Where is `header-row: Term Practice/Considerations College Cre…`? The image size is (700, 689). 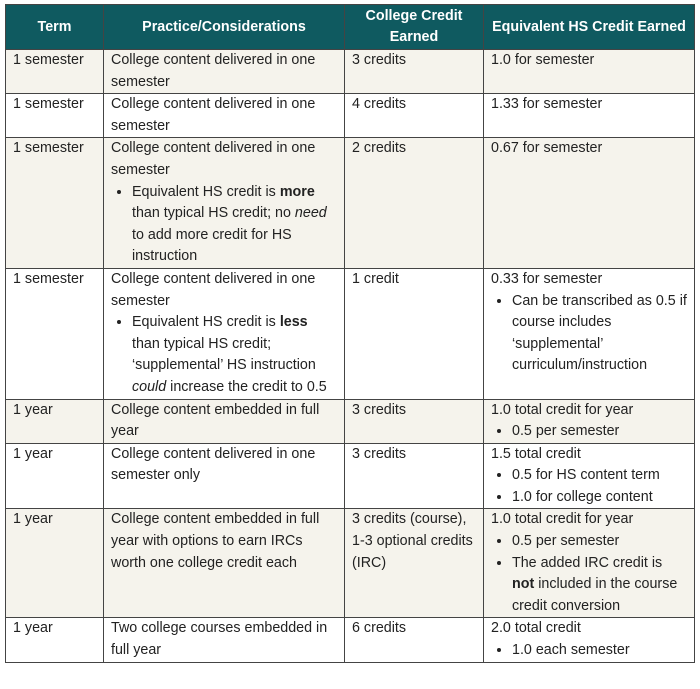
header-row: Term Practice/Considerations College Cre… is located at coordinates (350, 27).